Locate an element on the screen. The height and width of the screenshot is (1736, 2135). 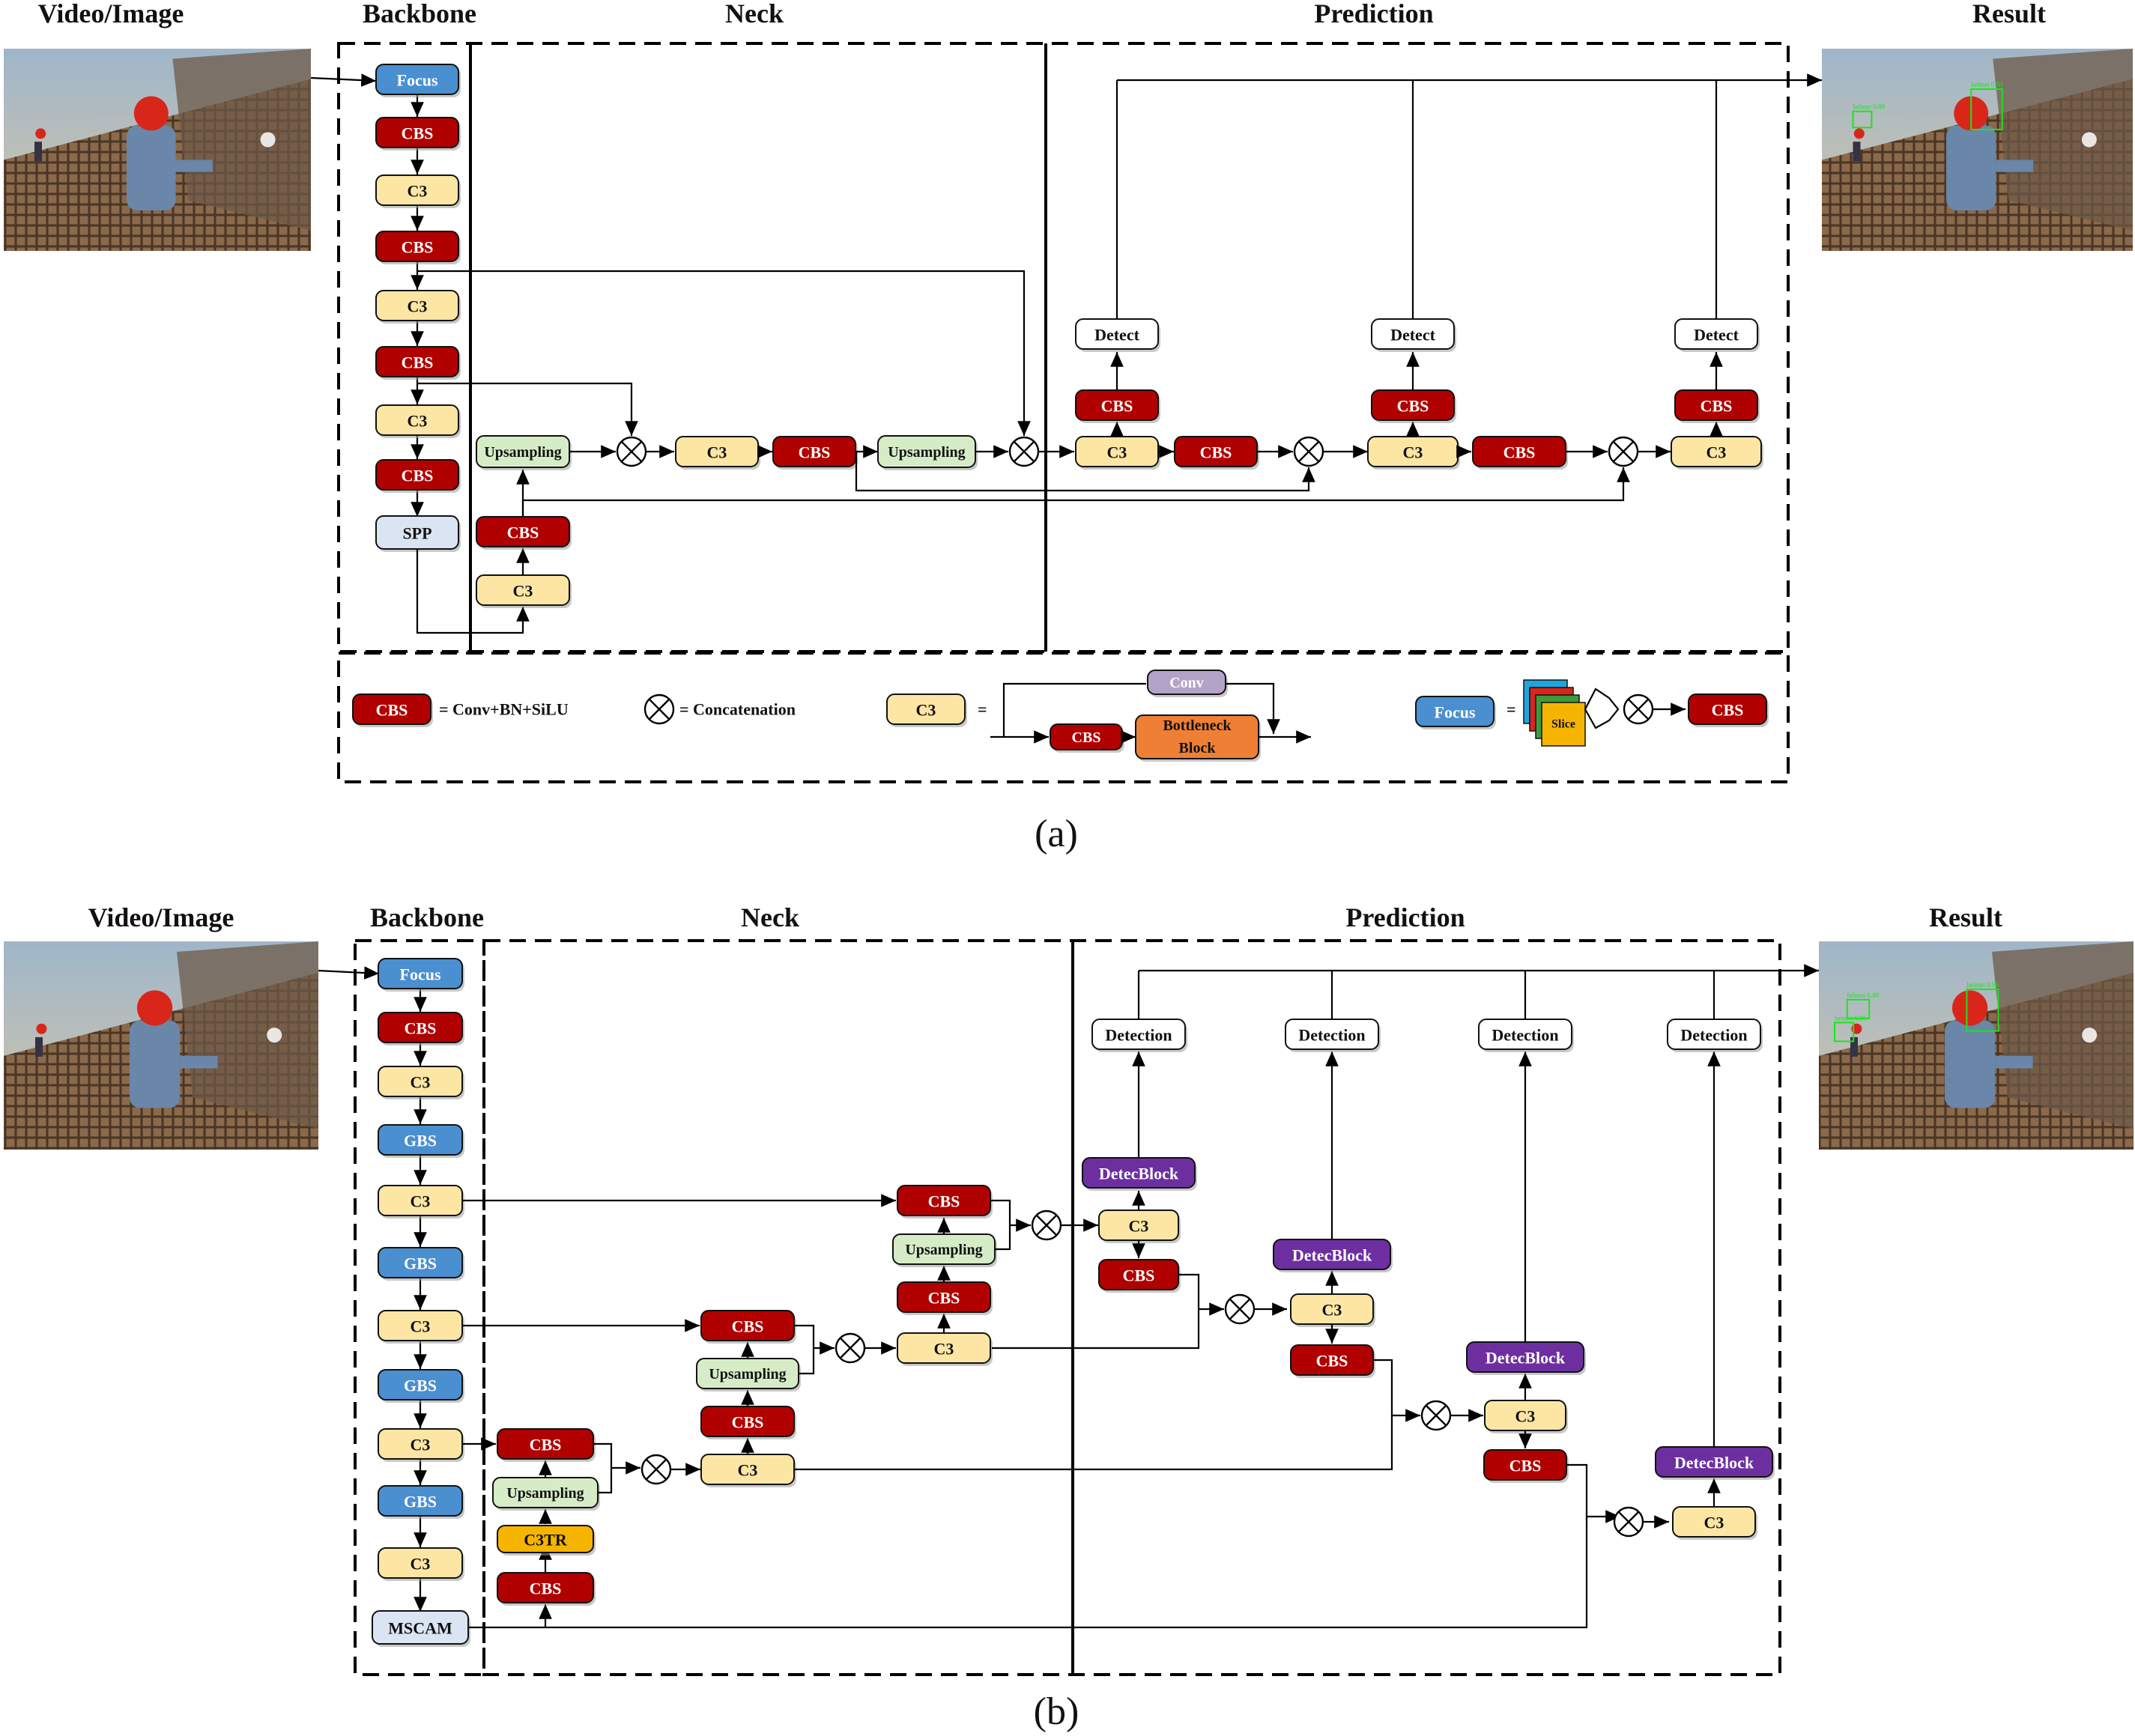
backbone-b-gbs-7: GBS is located at coordinates (421, 1386).